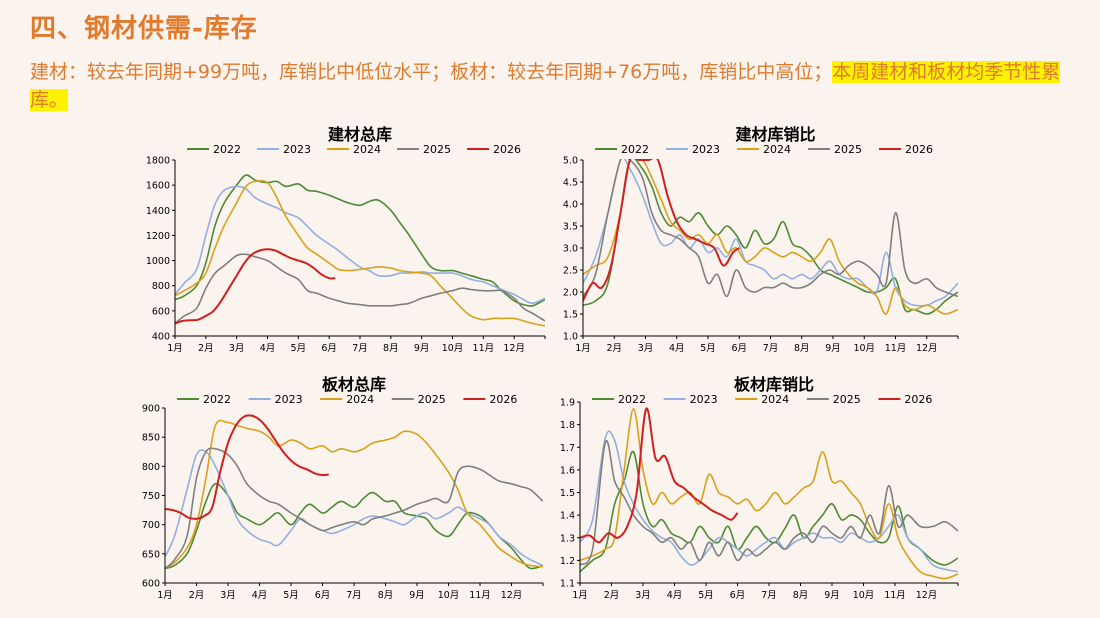  Describe the element at coordinates (151, 554) in the screenshot. I see `y-tick-label: 650` at that location.